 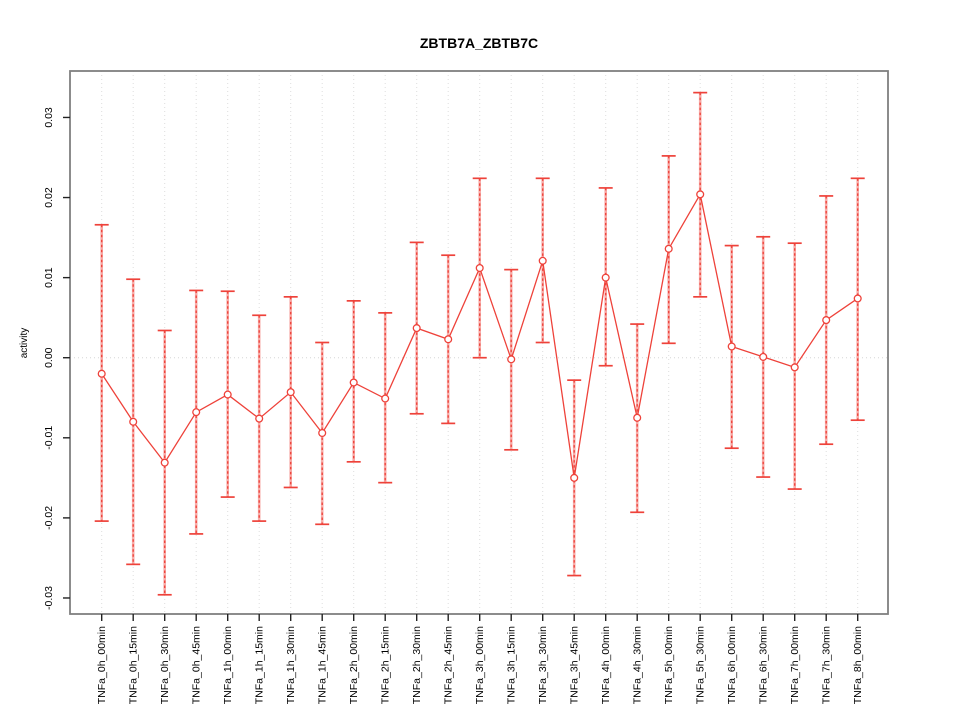 I want to click on x-tick-label: TNFa_0h_30min, so click(x=165, y=665).